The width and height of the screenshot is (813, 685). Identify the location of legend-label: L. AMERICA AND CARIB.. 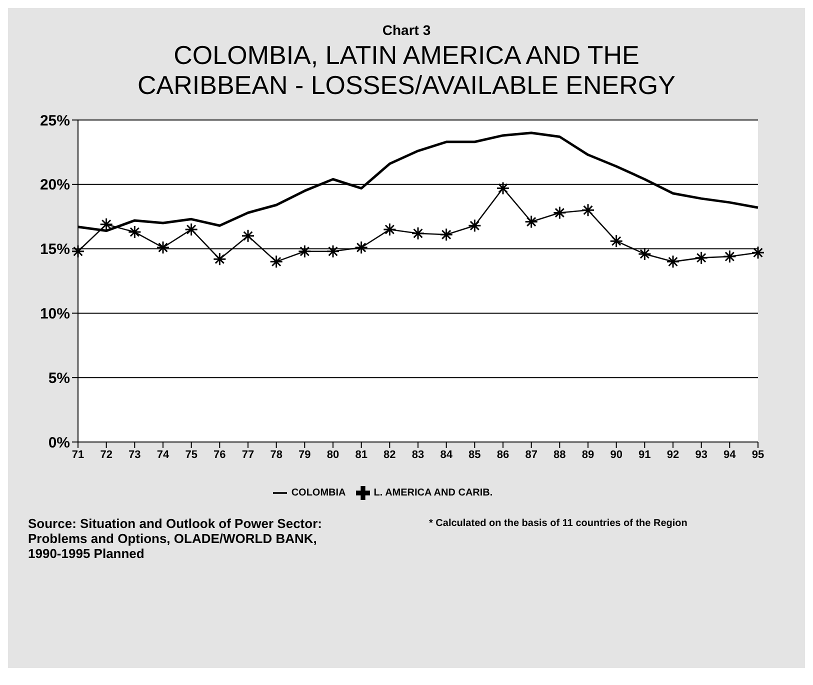
(433, 493).